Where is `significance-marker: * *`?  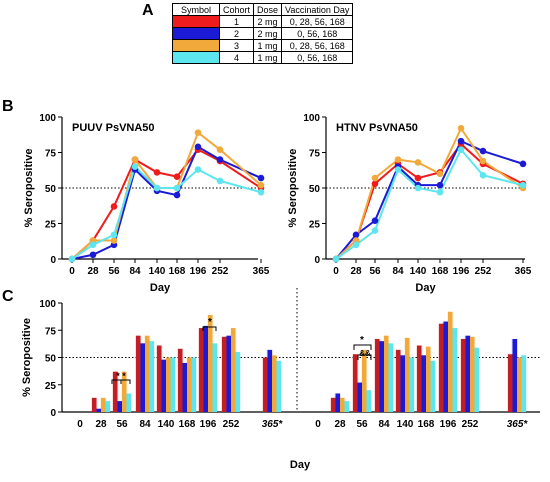 significance-marker: * * is located at coordinates (121, 376).